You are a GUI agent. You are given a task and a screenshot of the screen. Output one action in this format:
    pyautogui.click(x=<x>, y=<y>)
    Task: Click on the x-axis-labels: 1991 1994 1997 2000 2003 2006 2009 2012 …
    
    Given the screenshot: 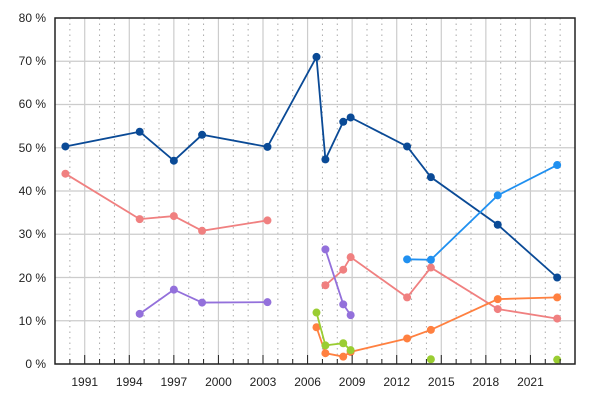 What is the action you would take?
    pyautogui.click(x=307, y=382)
    